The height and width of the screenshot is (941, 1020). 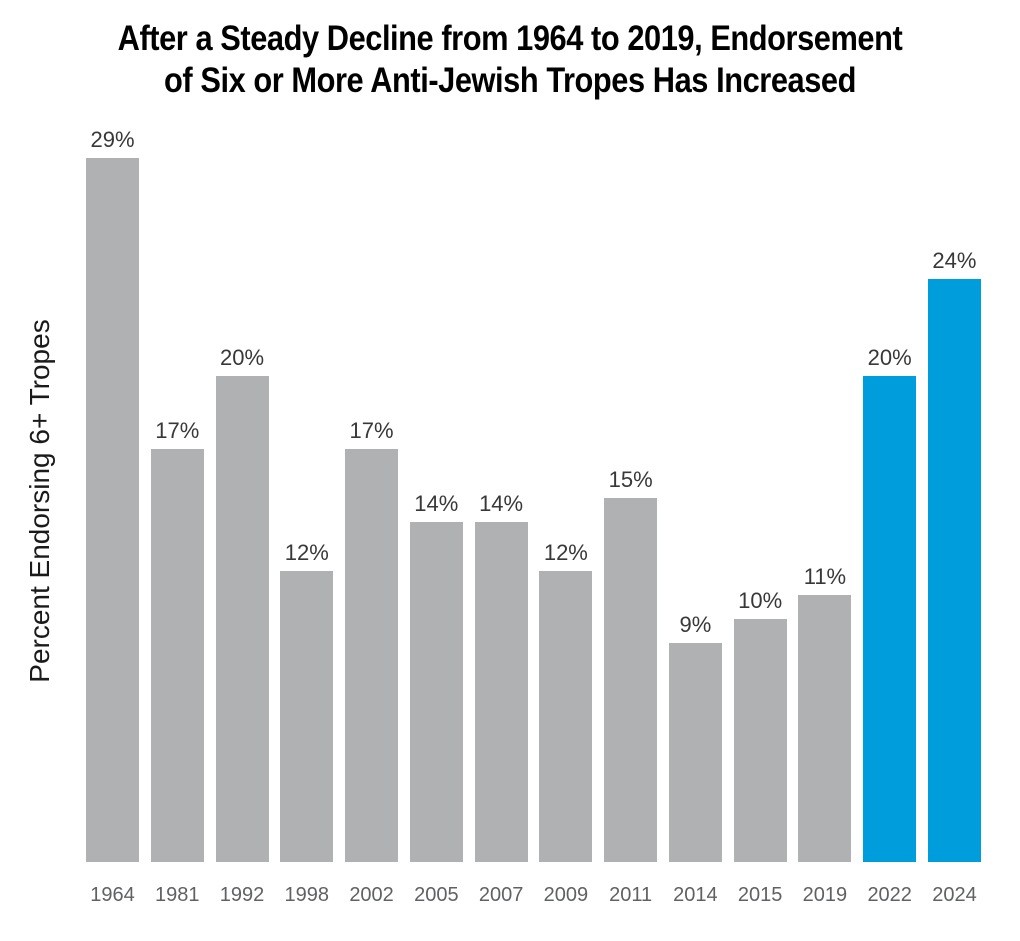 I want to click on bar-group: 20% 1992, so click(x=242, y=625).